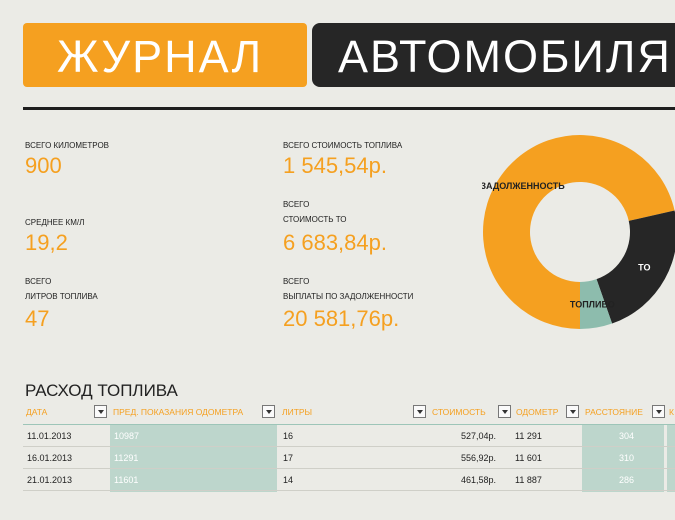  What do you see at coordinates (268, 411) in the screenshot?
I see `filter-prev-odometer-dropdown` at bounding box center [268, 411].